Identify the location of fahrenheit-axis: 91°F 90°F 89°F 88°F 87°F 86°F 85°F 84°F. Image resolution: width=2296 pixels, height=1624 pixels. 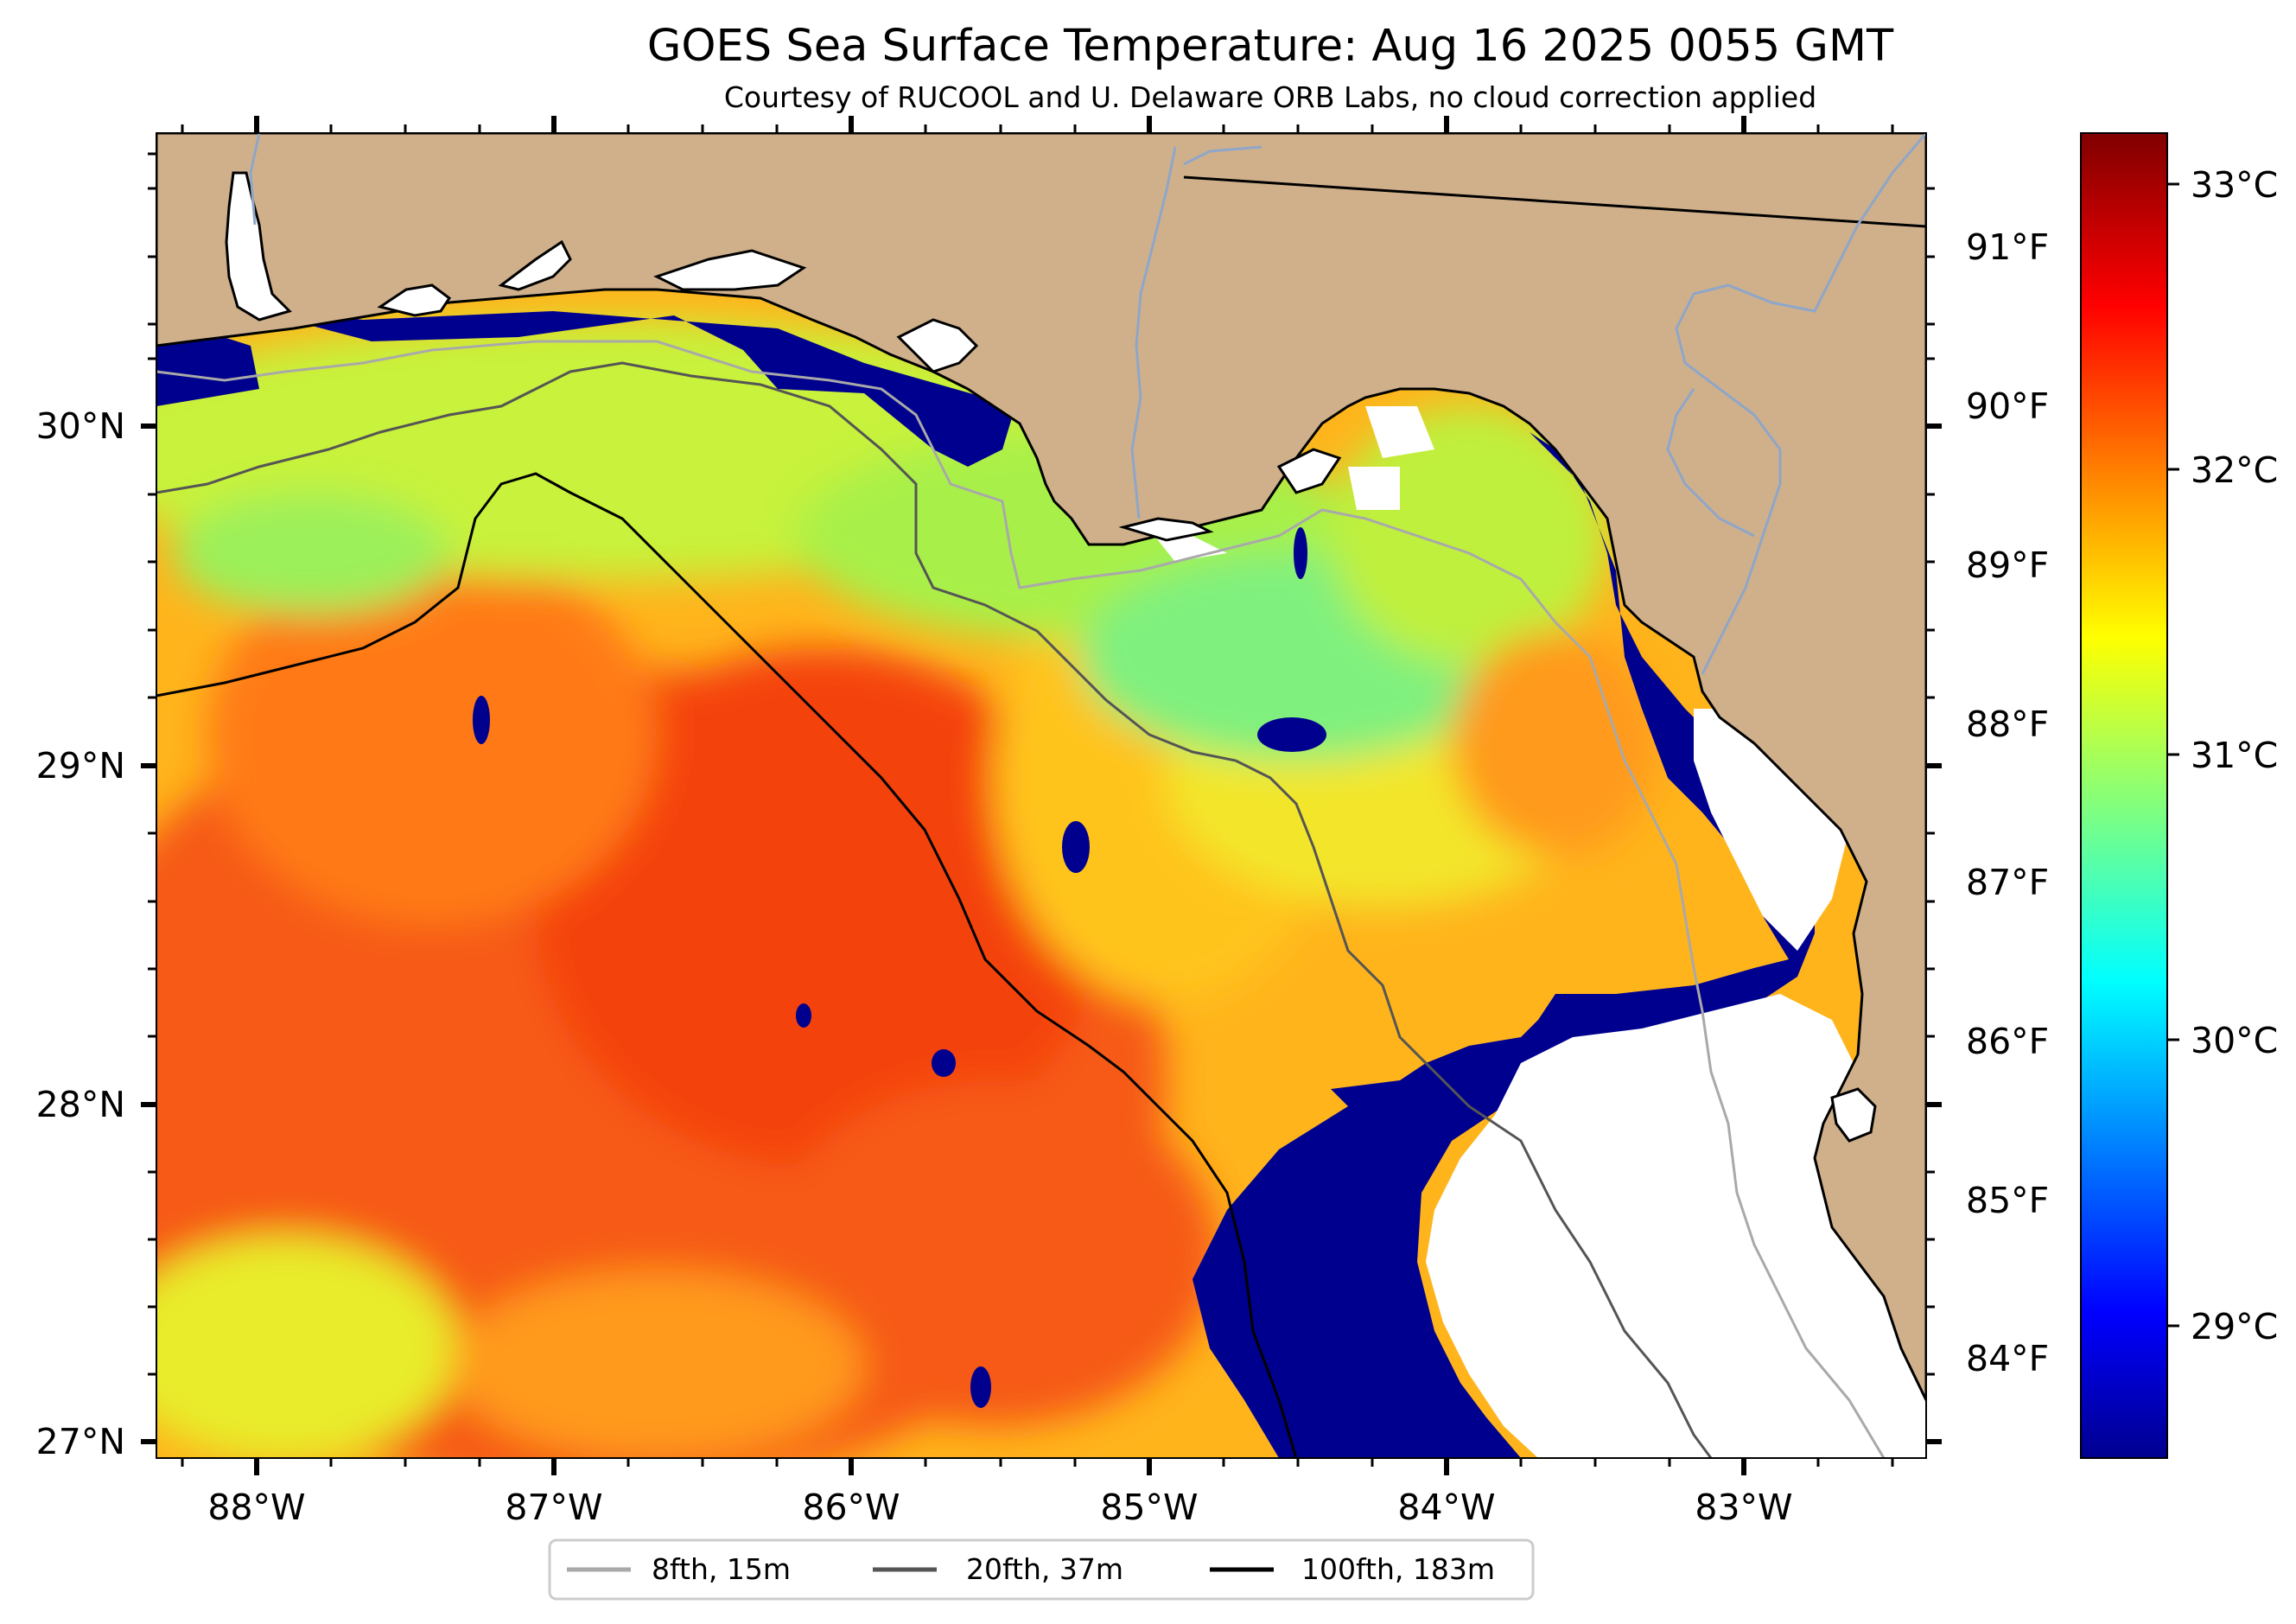
(2007, 802).